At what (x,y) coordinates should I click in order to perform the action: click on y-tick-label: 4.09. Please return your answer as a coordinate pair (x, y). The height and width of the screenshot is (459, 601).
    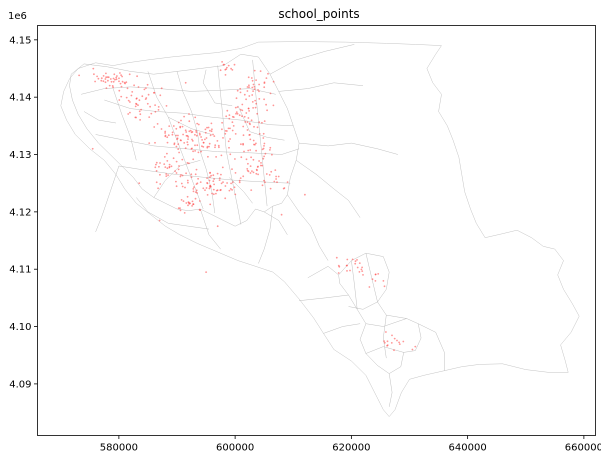
    Looking at the image, I should click on (20, 384).